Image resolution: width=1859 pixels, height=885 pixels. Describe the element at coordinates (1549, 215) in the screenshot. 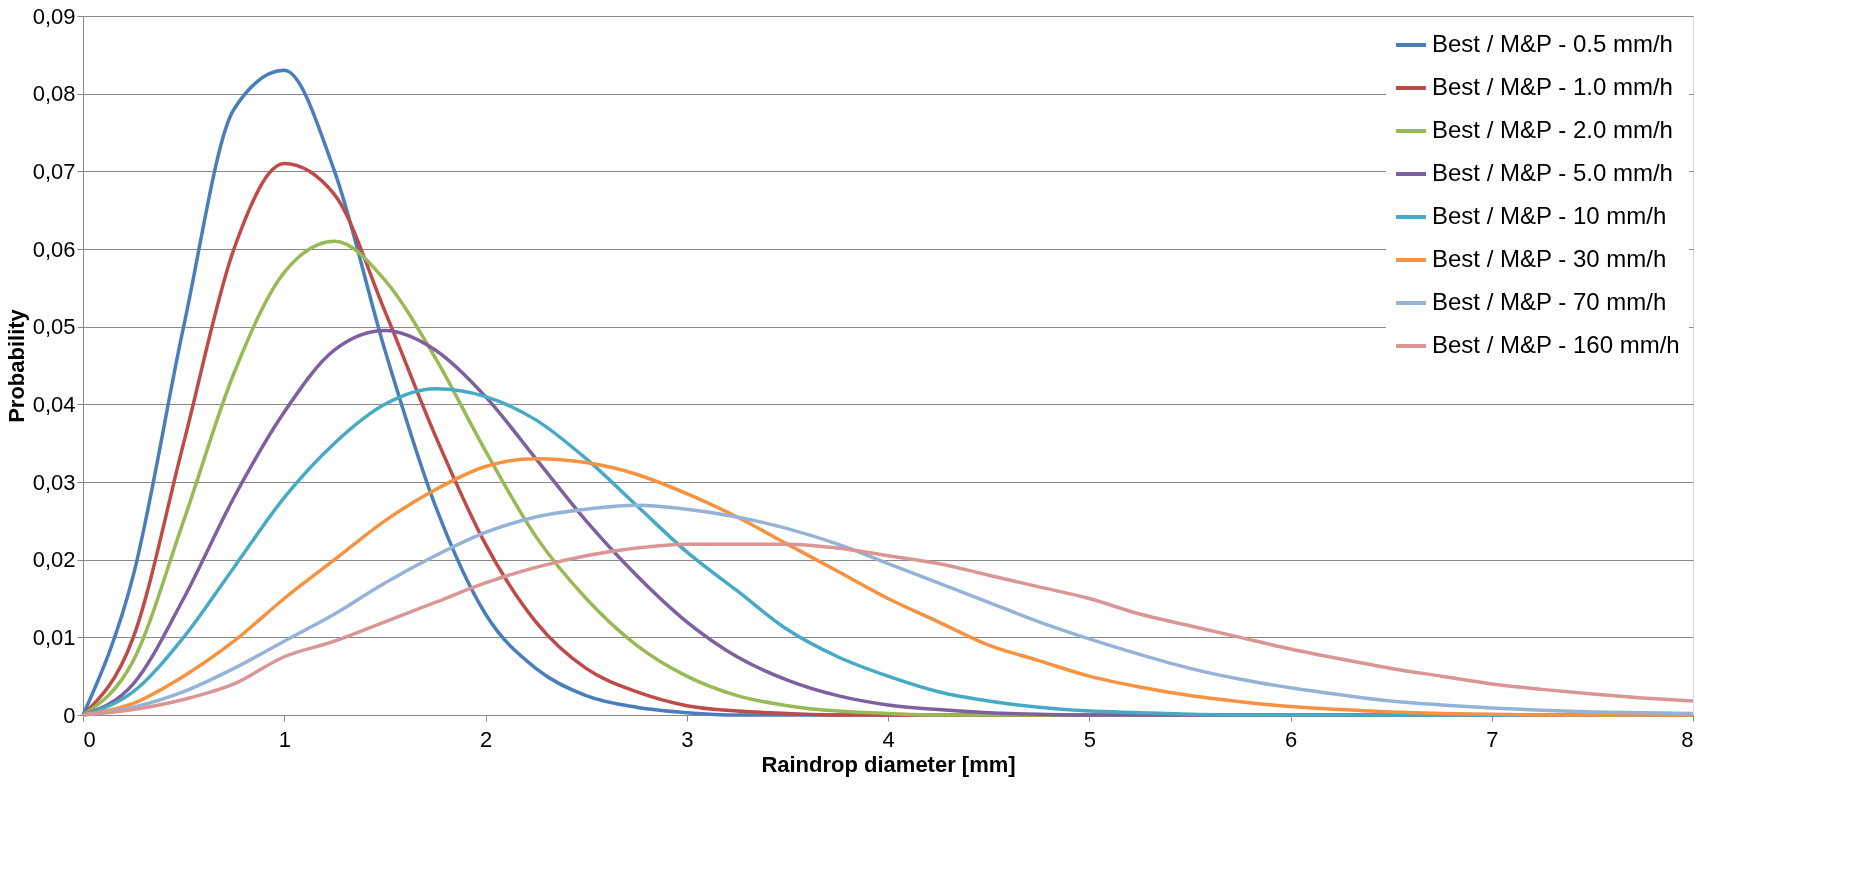

I see `legend-label: Best / M&P - 10 mm/h` at that location.